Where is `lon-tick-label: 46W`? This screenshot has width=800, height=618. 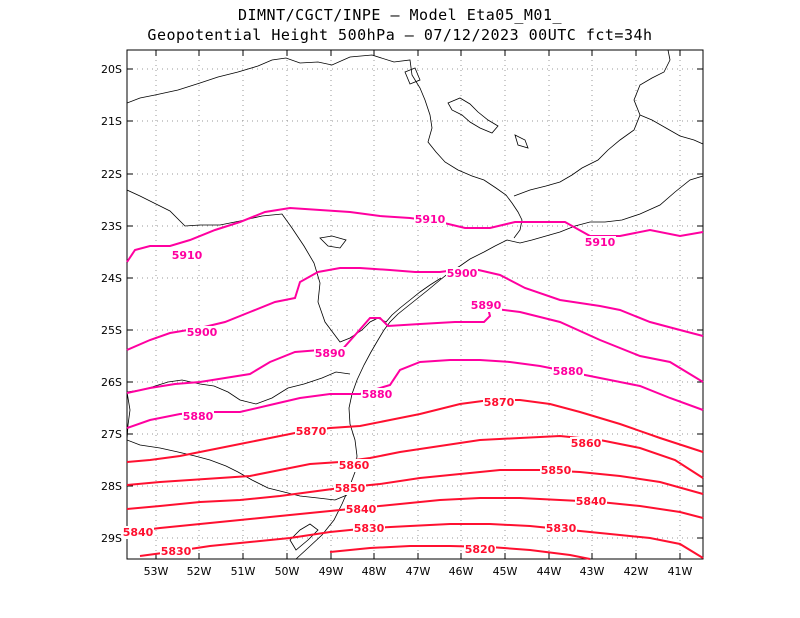 lon-tick-label: 46W is located at coordinates (461, 571).